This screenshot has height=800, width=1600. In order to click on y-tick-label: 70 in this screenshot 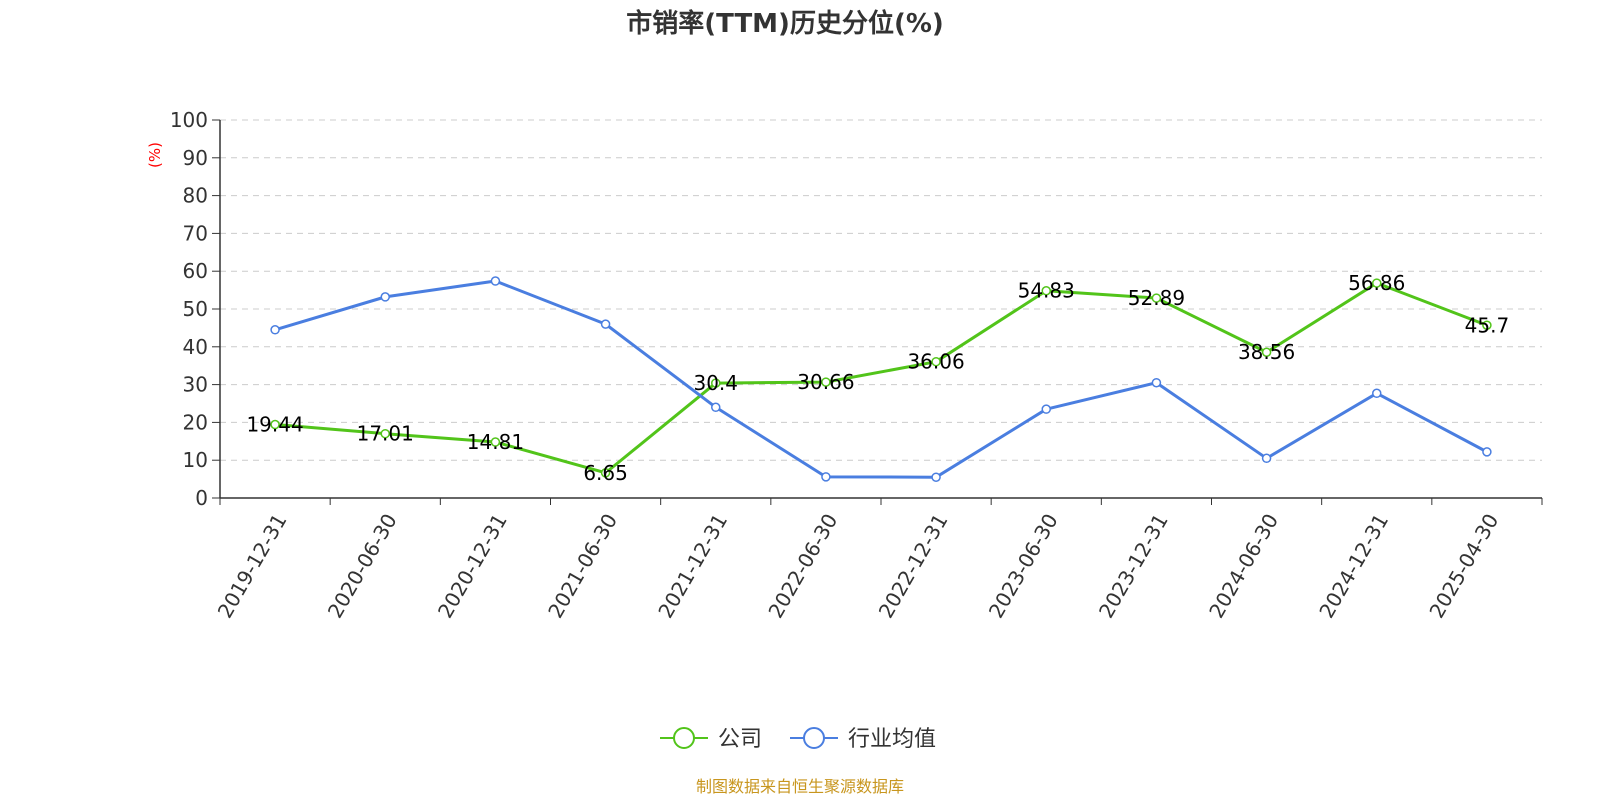, I will do `click(195, 233)`.